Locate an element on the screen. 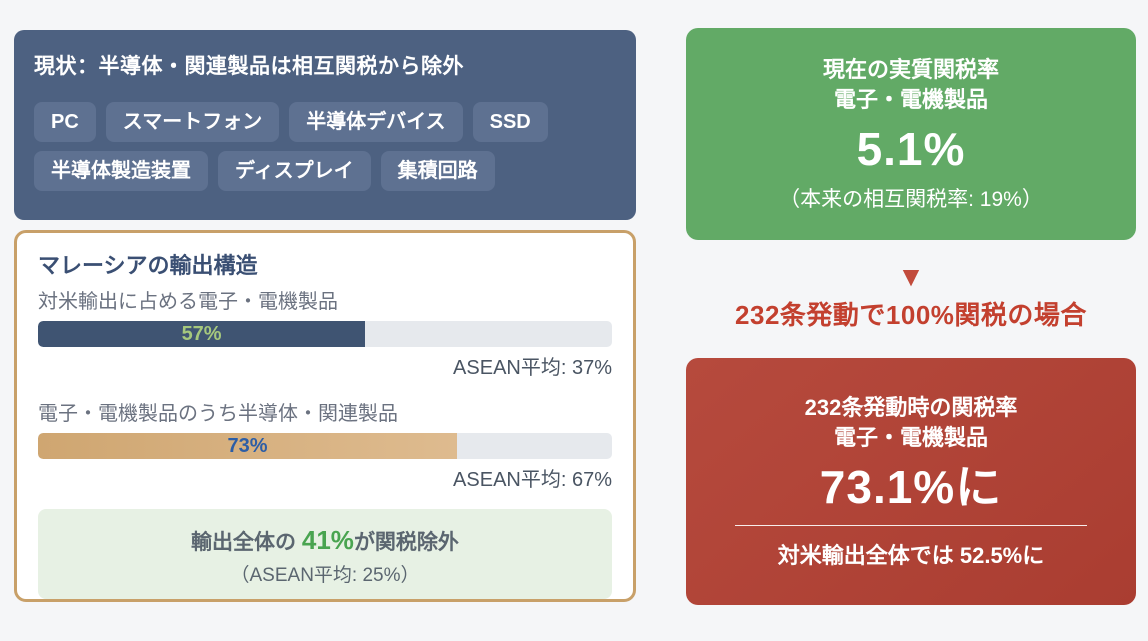 This screenshot has height=641, width=1148. scenario-tariff-value: 73.1%に is located at coordinates (911, 487).